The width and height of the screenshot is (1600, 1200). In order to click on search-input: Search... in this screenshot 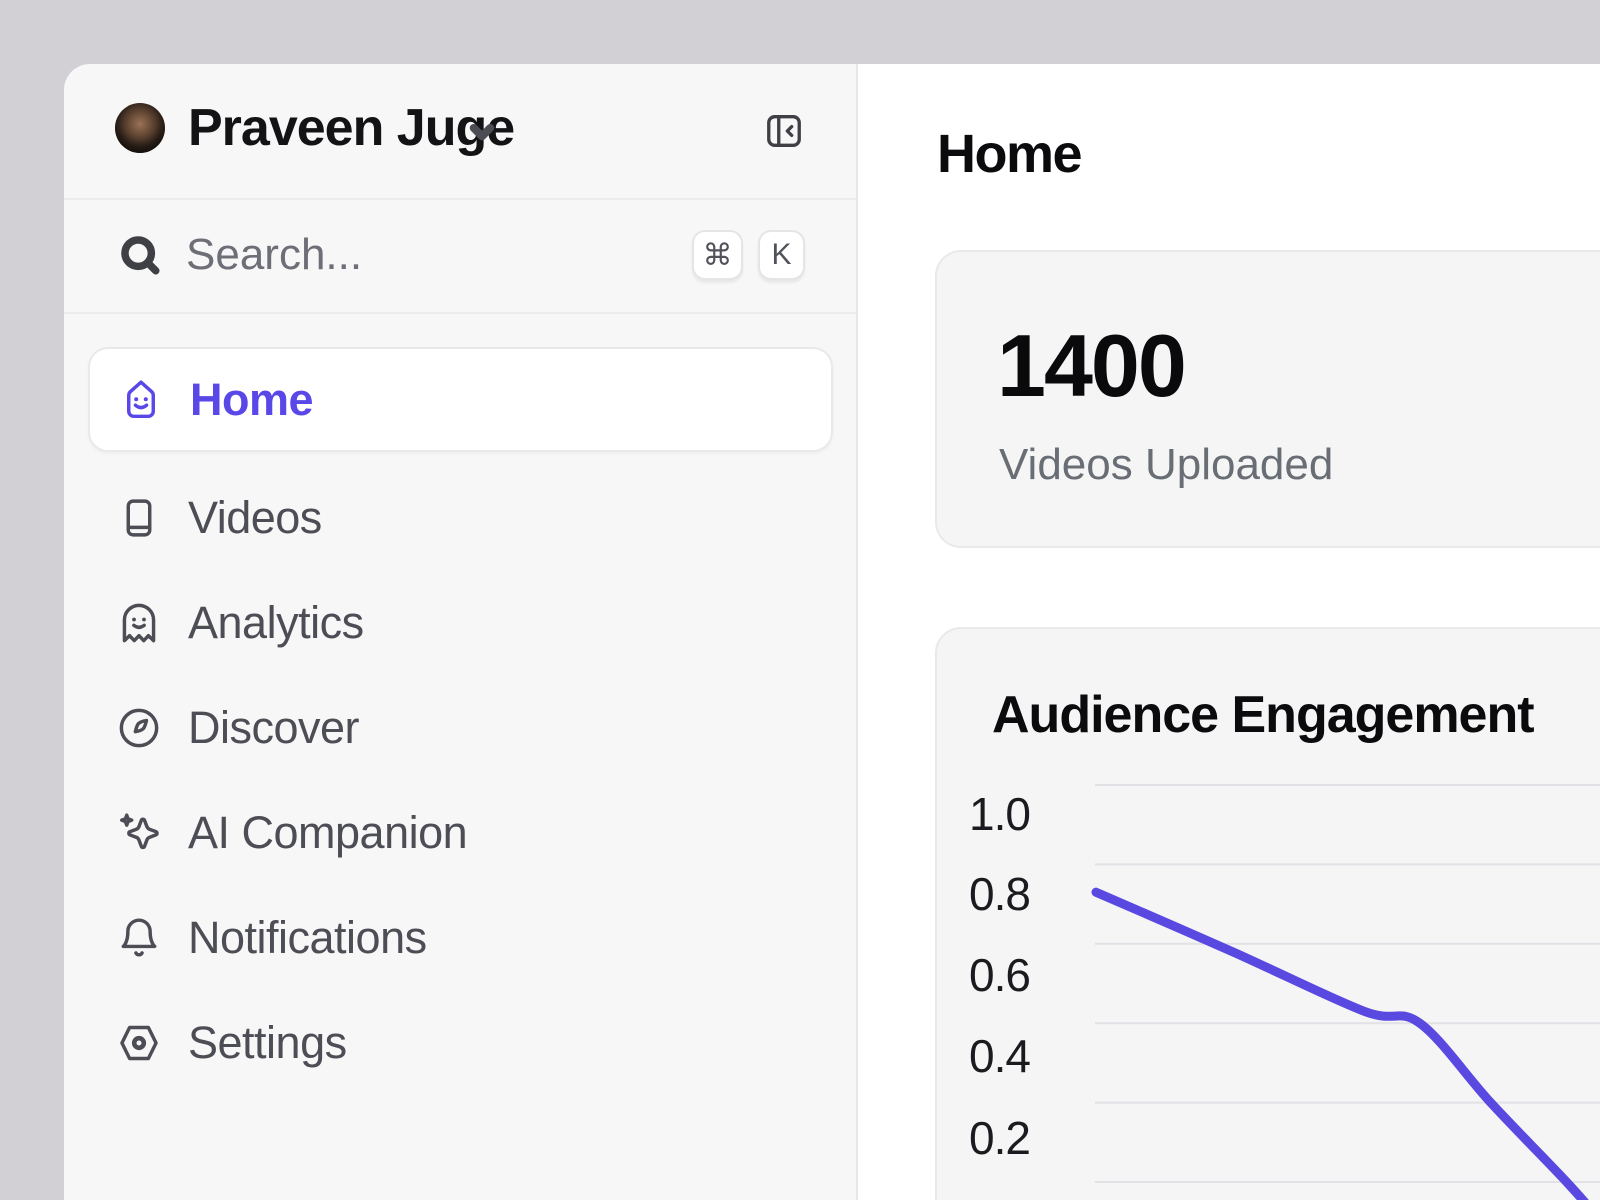, I will do `click(274, 254)`.